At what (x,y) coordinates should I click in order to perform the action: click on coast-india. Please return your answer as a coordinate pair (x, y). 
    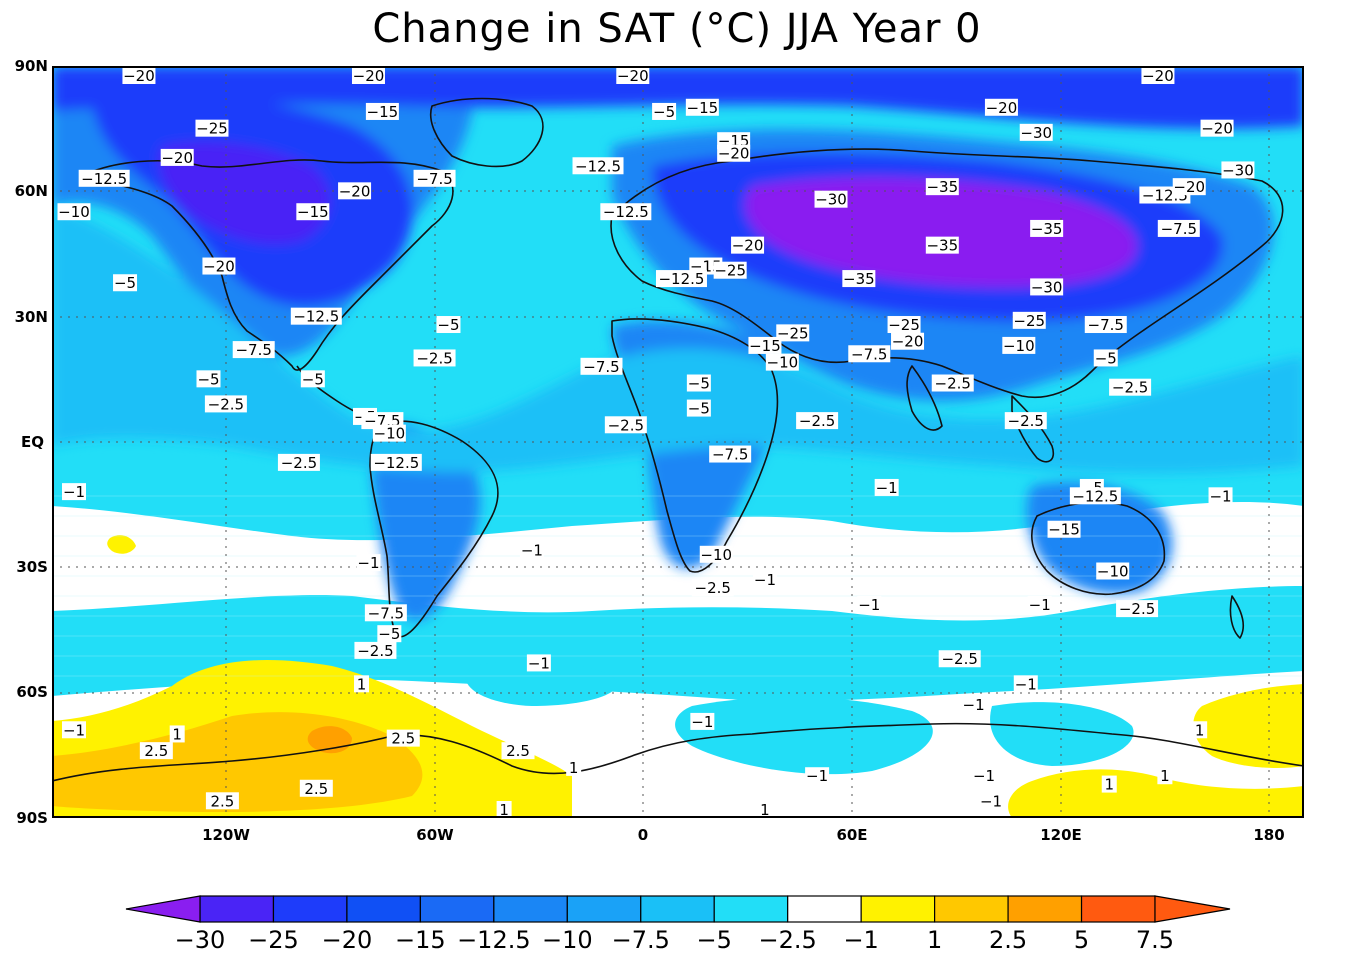
    Looking at the image, I should click on (924, 398).